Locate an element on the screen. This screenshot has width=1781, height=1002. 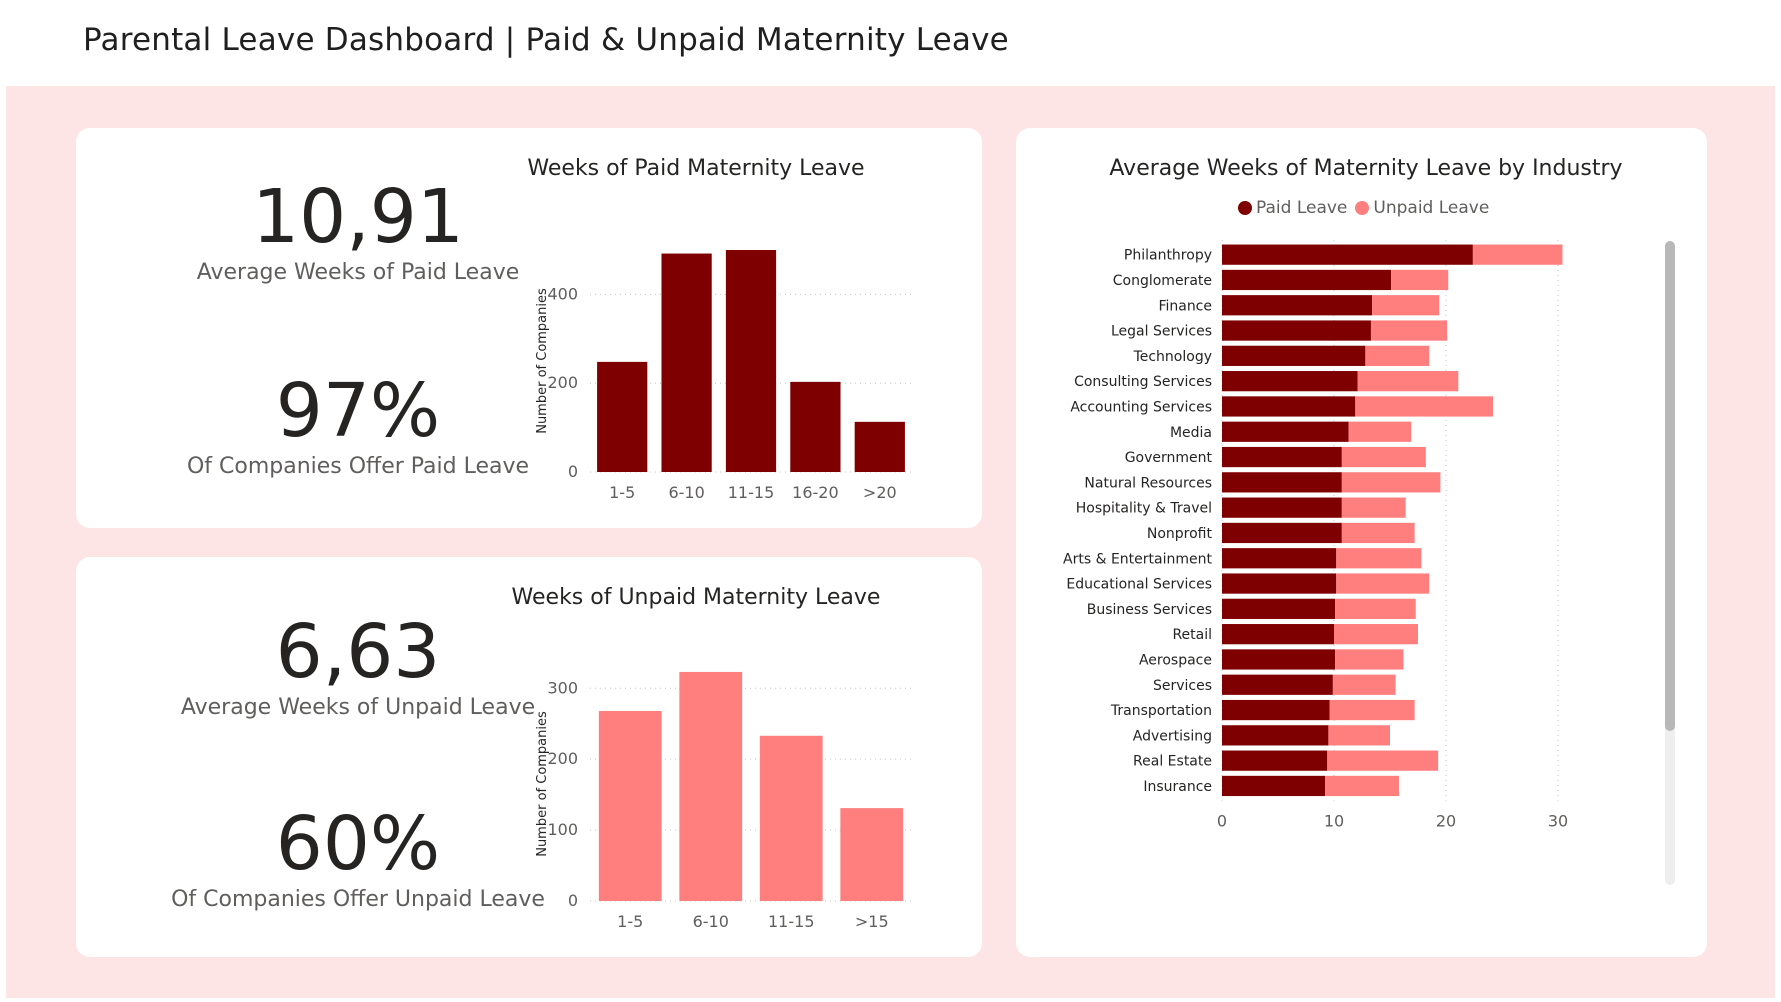
category-label: Government is located at coordinates (1169, 458).